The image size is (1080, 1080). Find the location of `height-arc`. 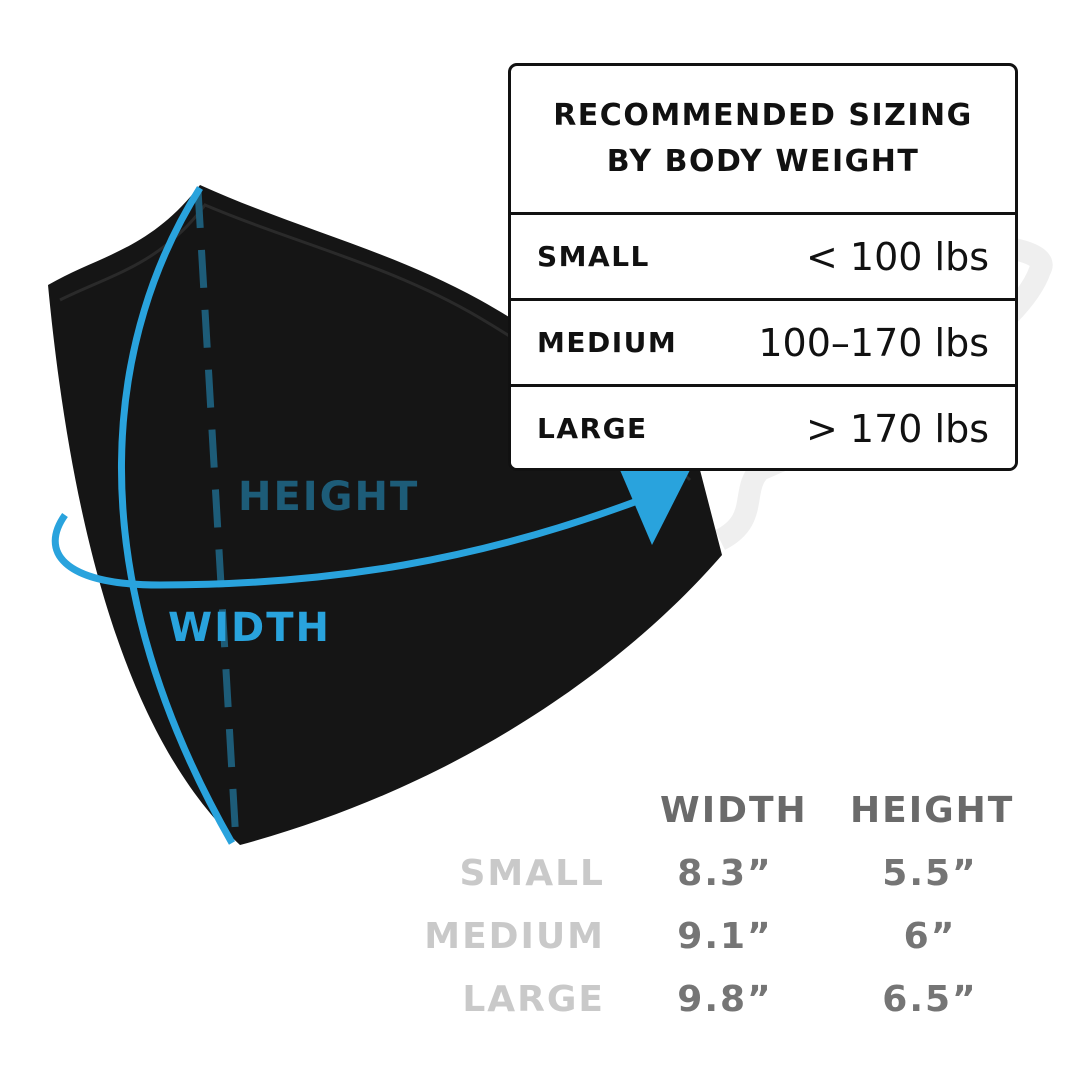

height-arc is located at coordinates (177, 515).